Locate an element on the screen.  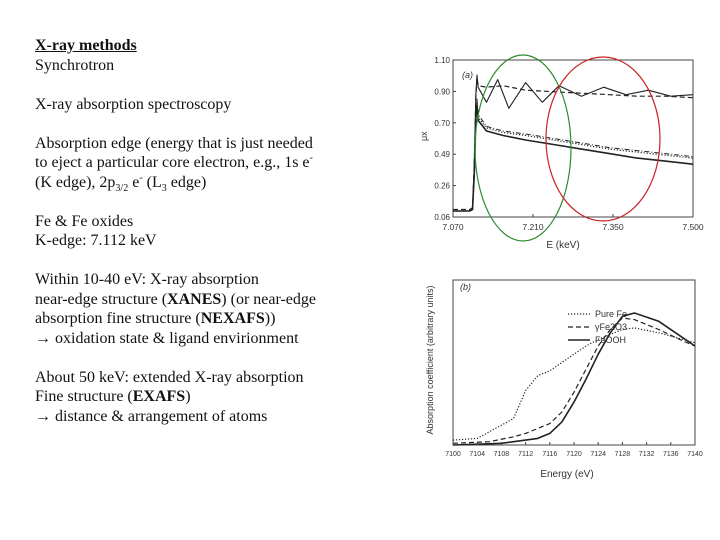
xas-heading: X-ray absorption spectroscopy is located at coordinates (220, 105).